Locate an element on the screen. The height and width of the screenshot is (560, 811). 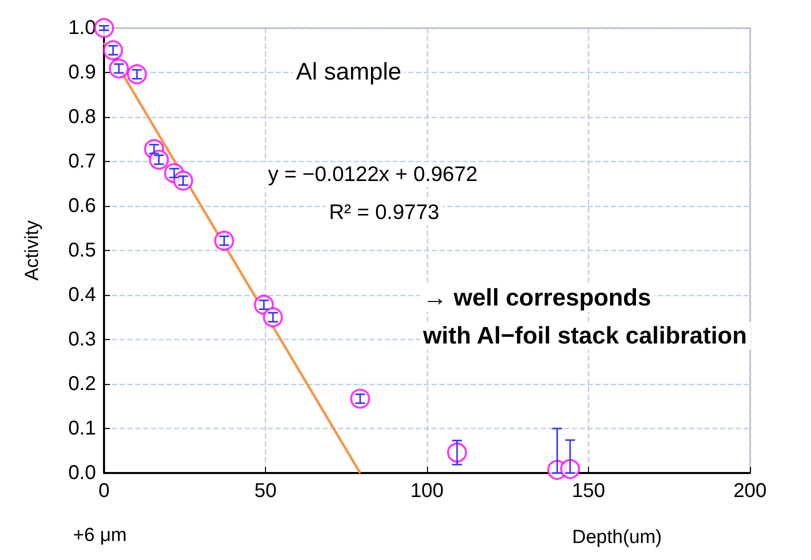
annotation: Al sample is located at coordinates (349, 72).